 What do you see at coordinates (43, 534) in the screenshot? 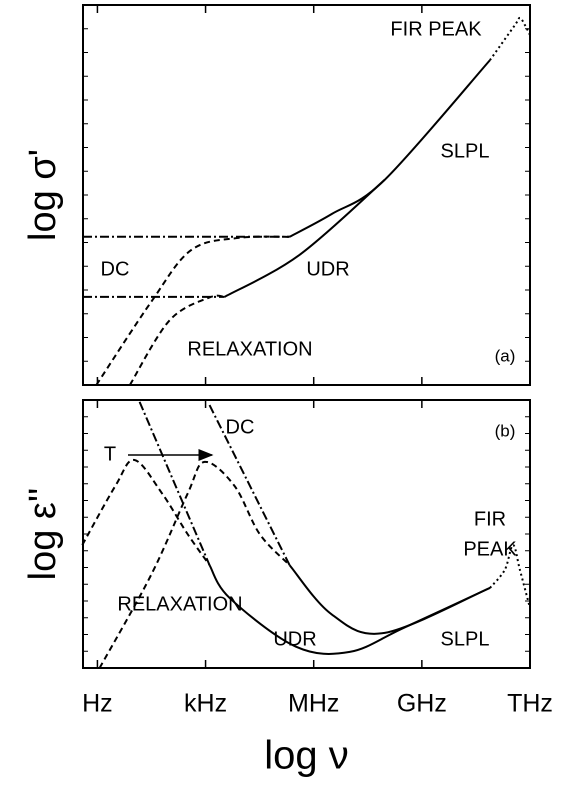
I see `y-axis-label: log ε''` at bounding box center [43, 534].